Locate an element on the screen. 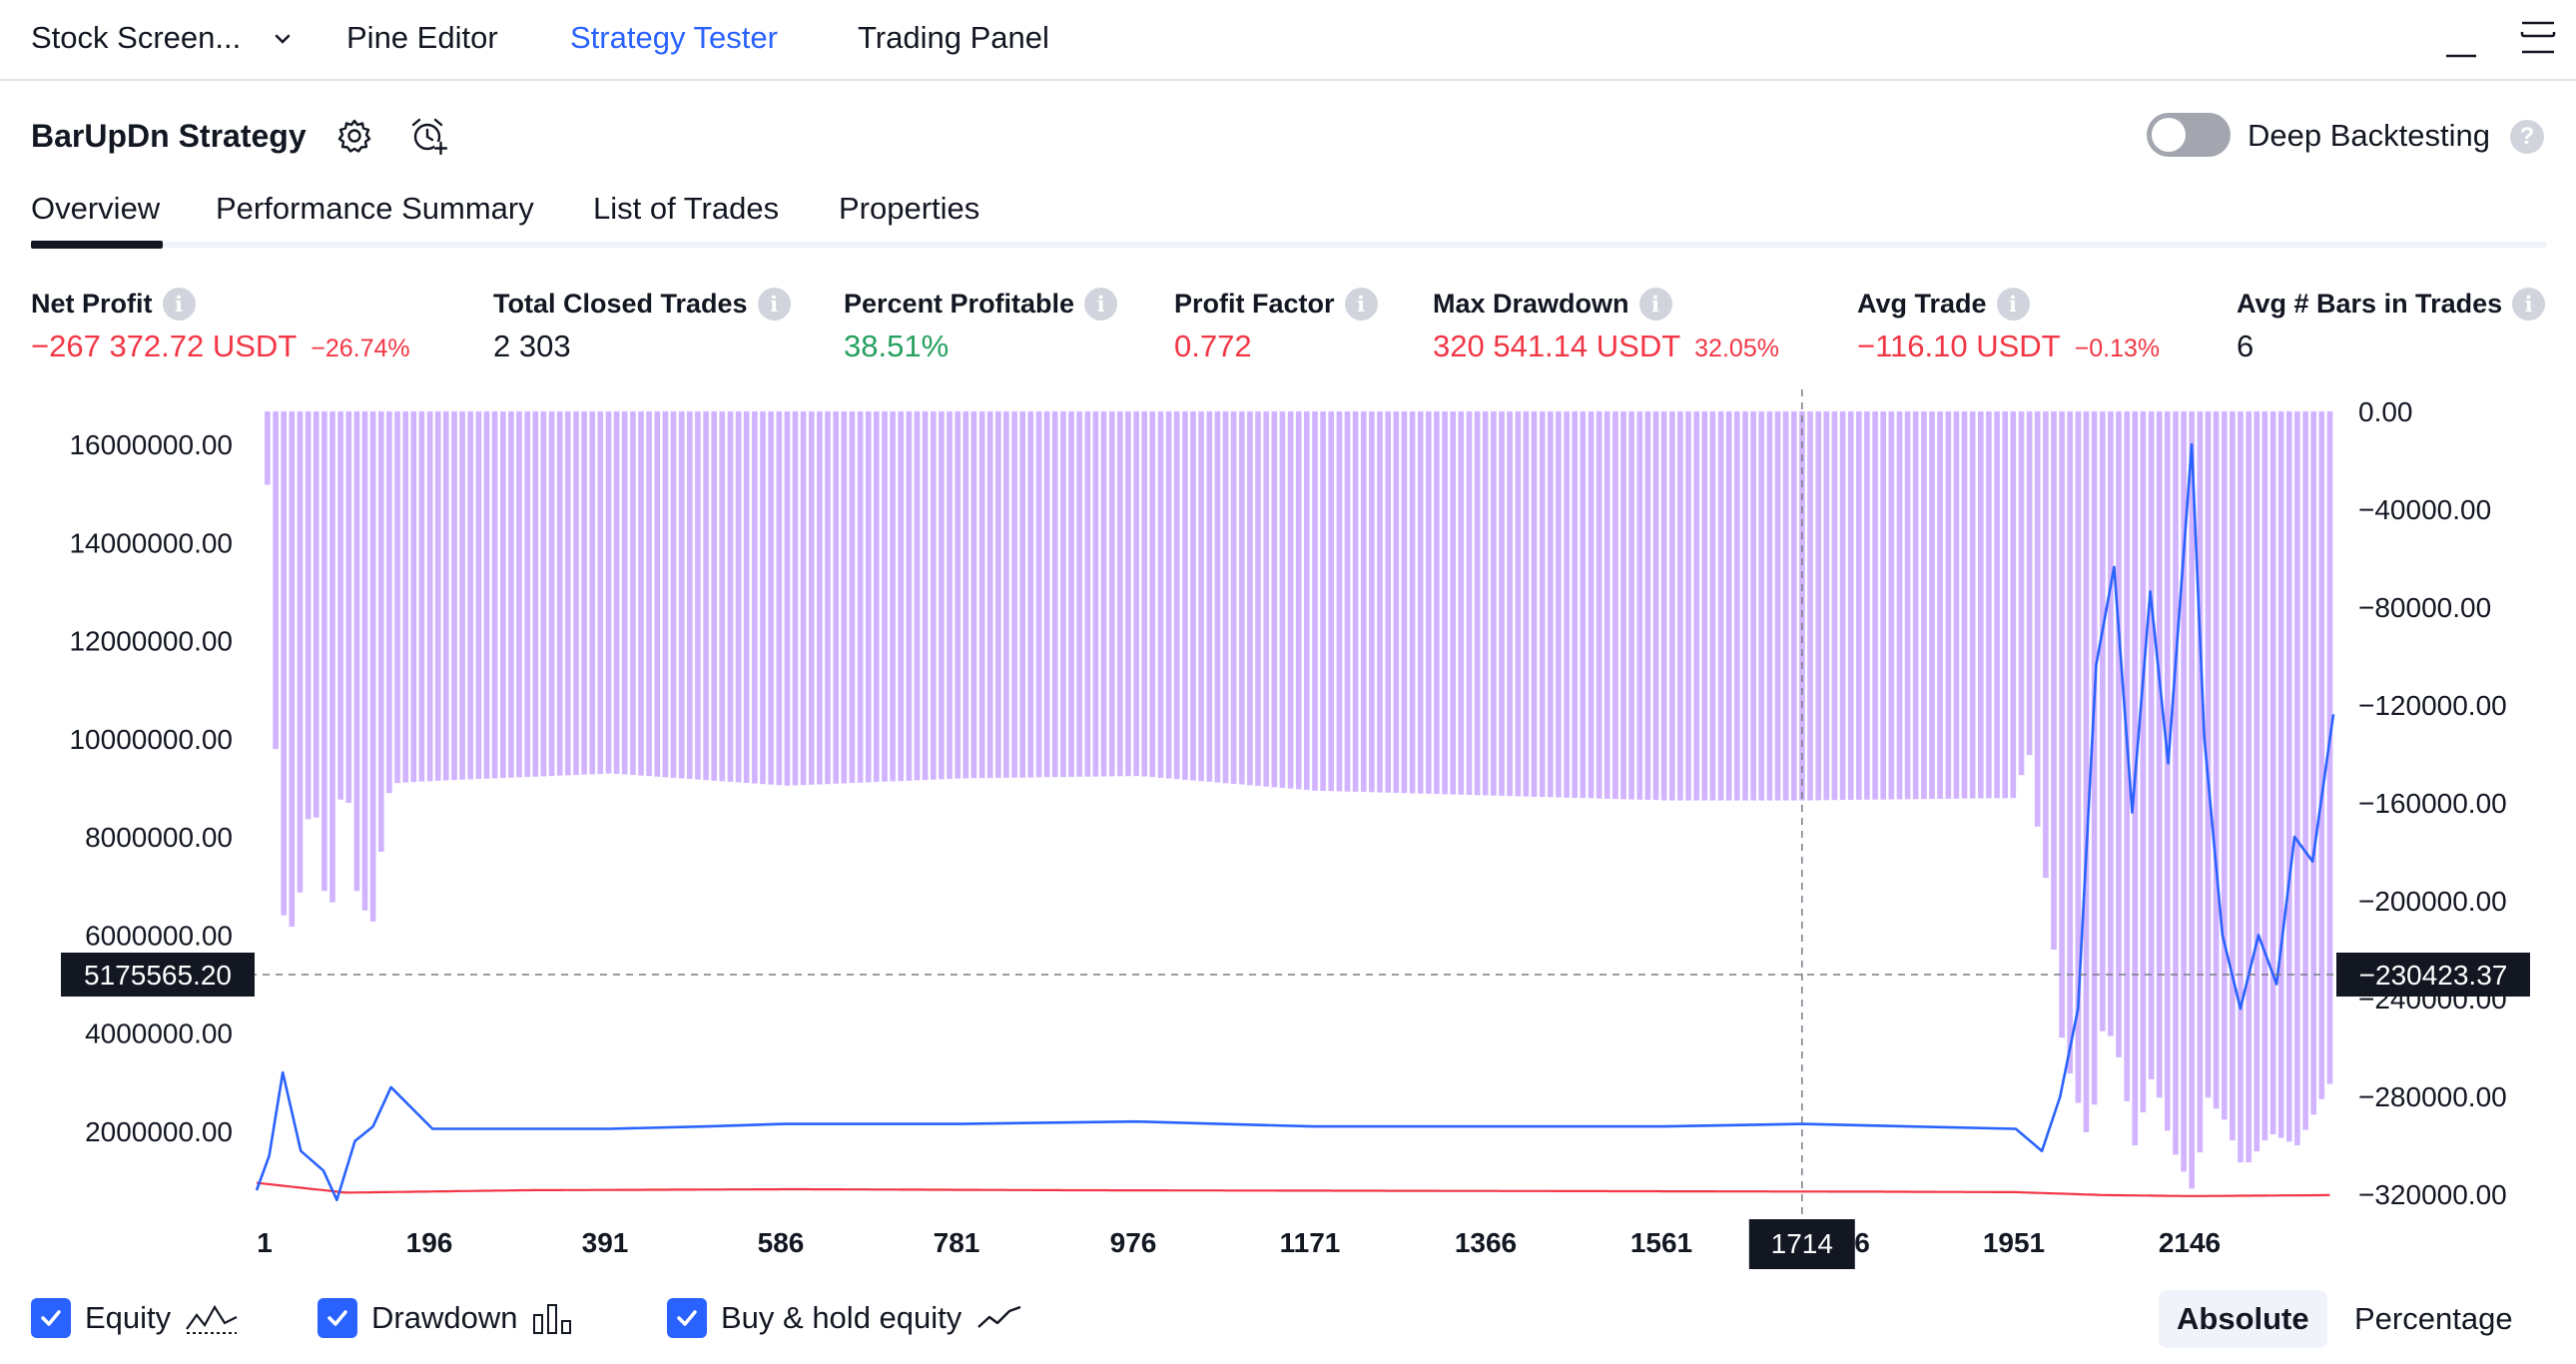 The height and width of the screenshot is (1364, 2576). stat-value: 2 303 is located at coordinates (532, 346).